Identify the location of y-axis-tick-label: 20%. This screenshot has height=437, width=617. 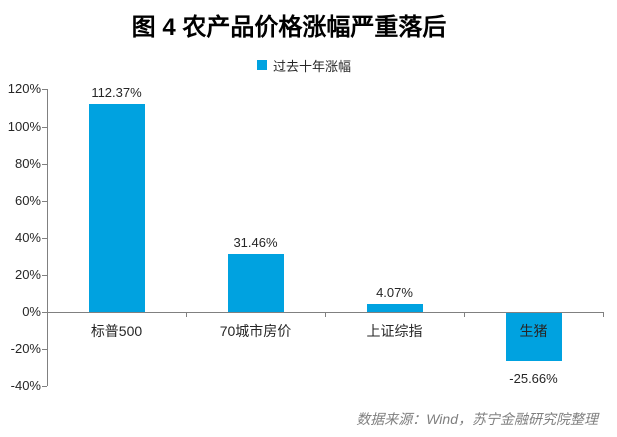
(27, 274).